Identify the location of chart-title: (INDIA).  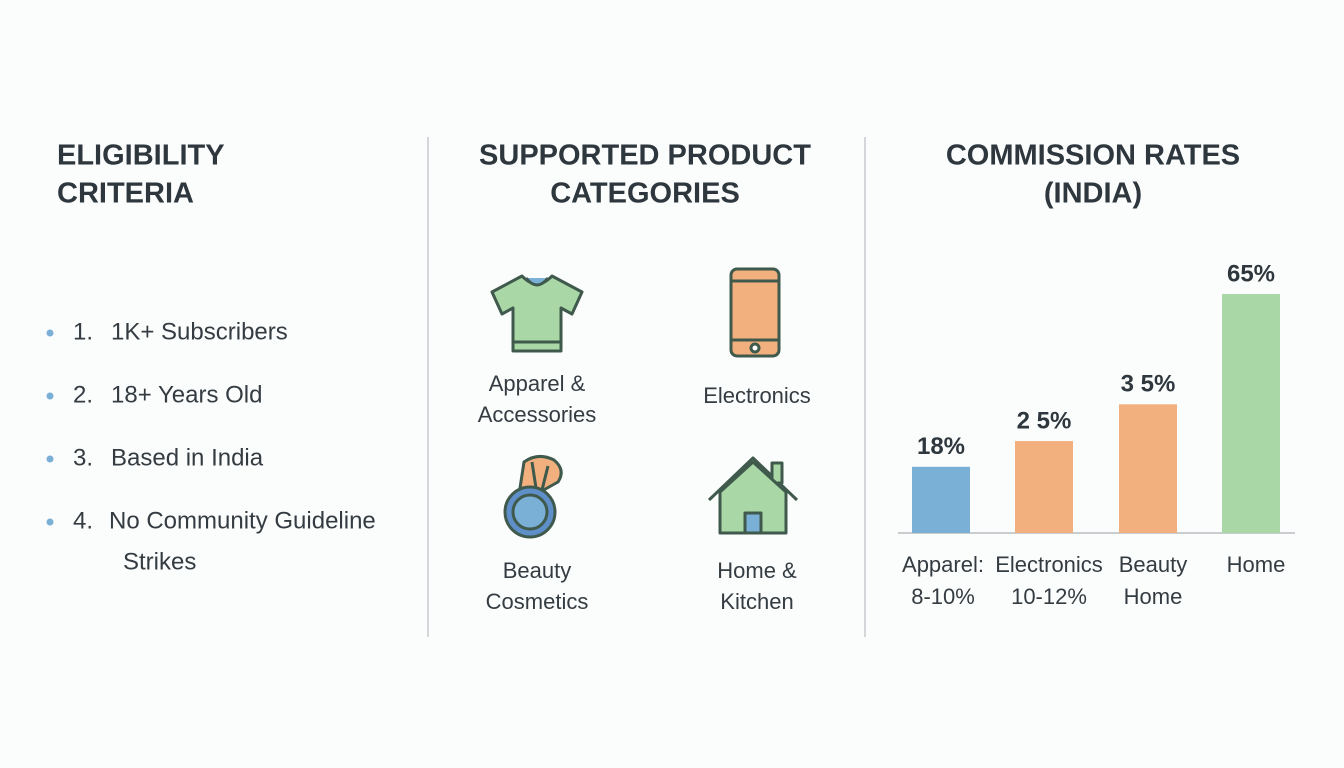
(1093, 194).